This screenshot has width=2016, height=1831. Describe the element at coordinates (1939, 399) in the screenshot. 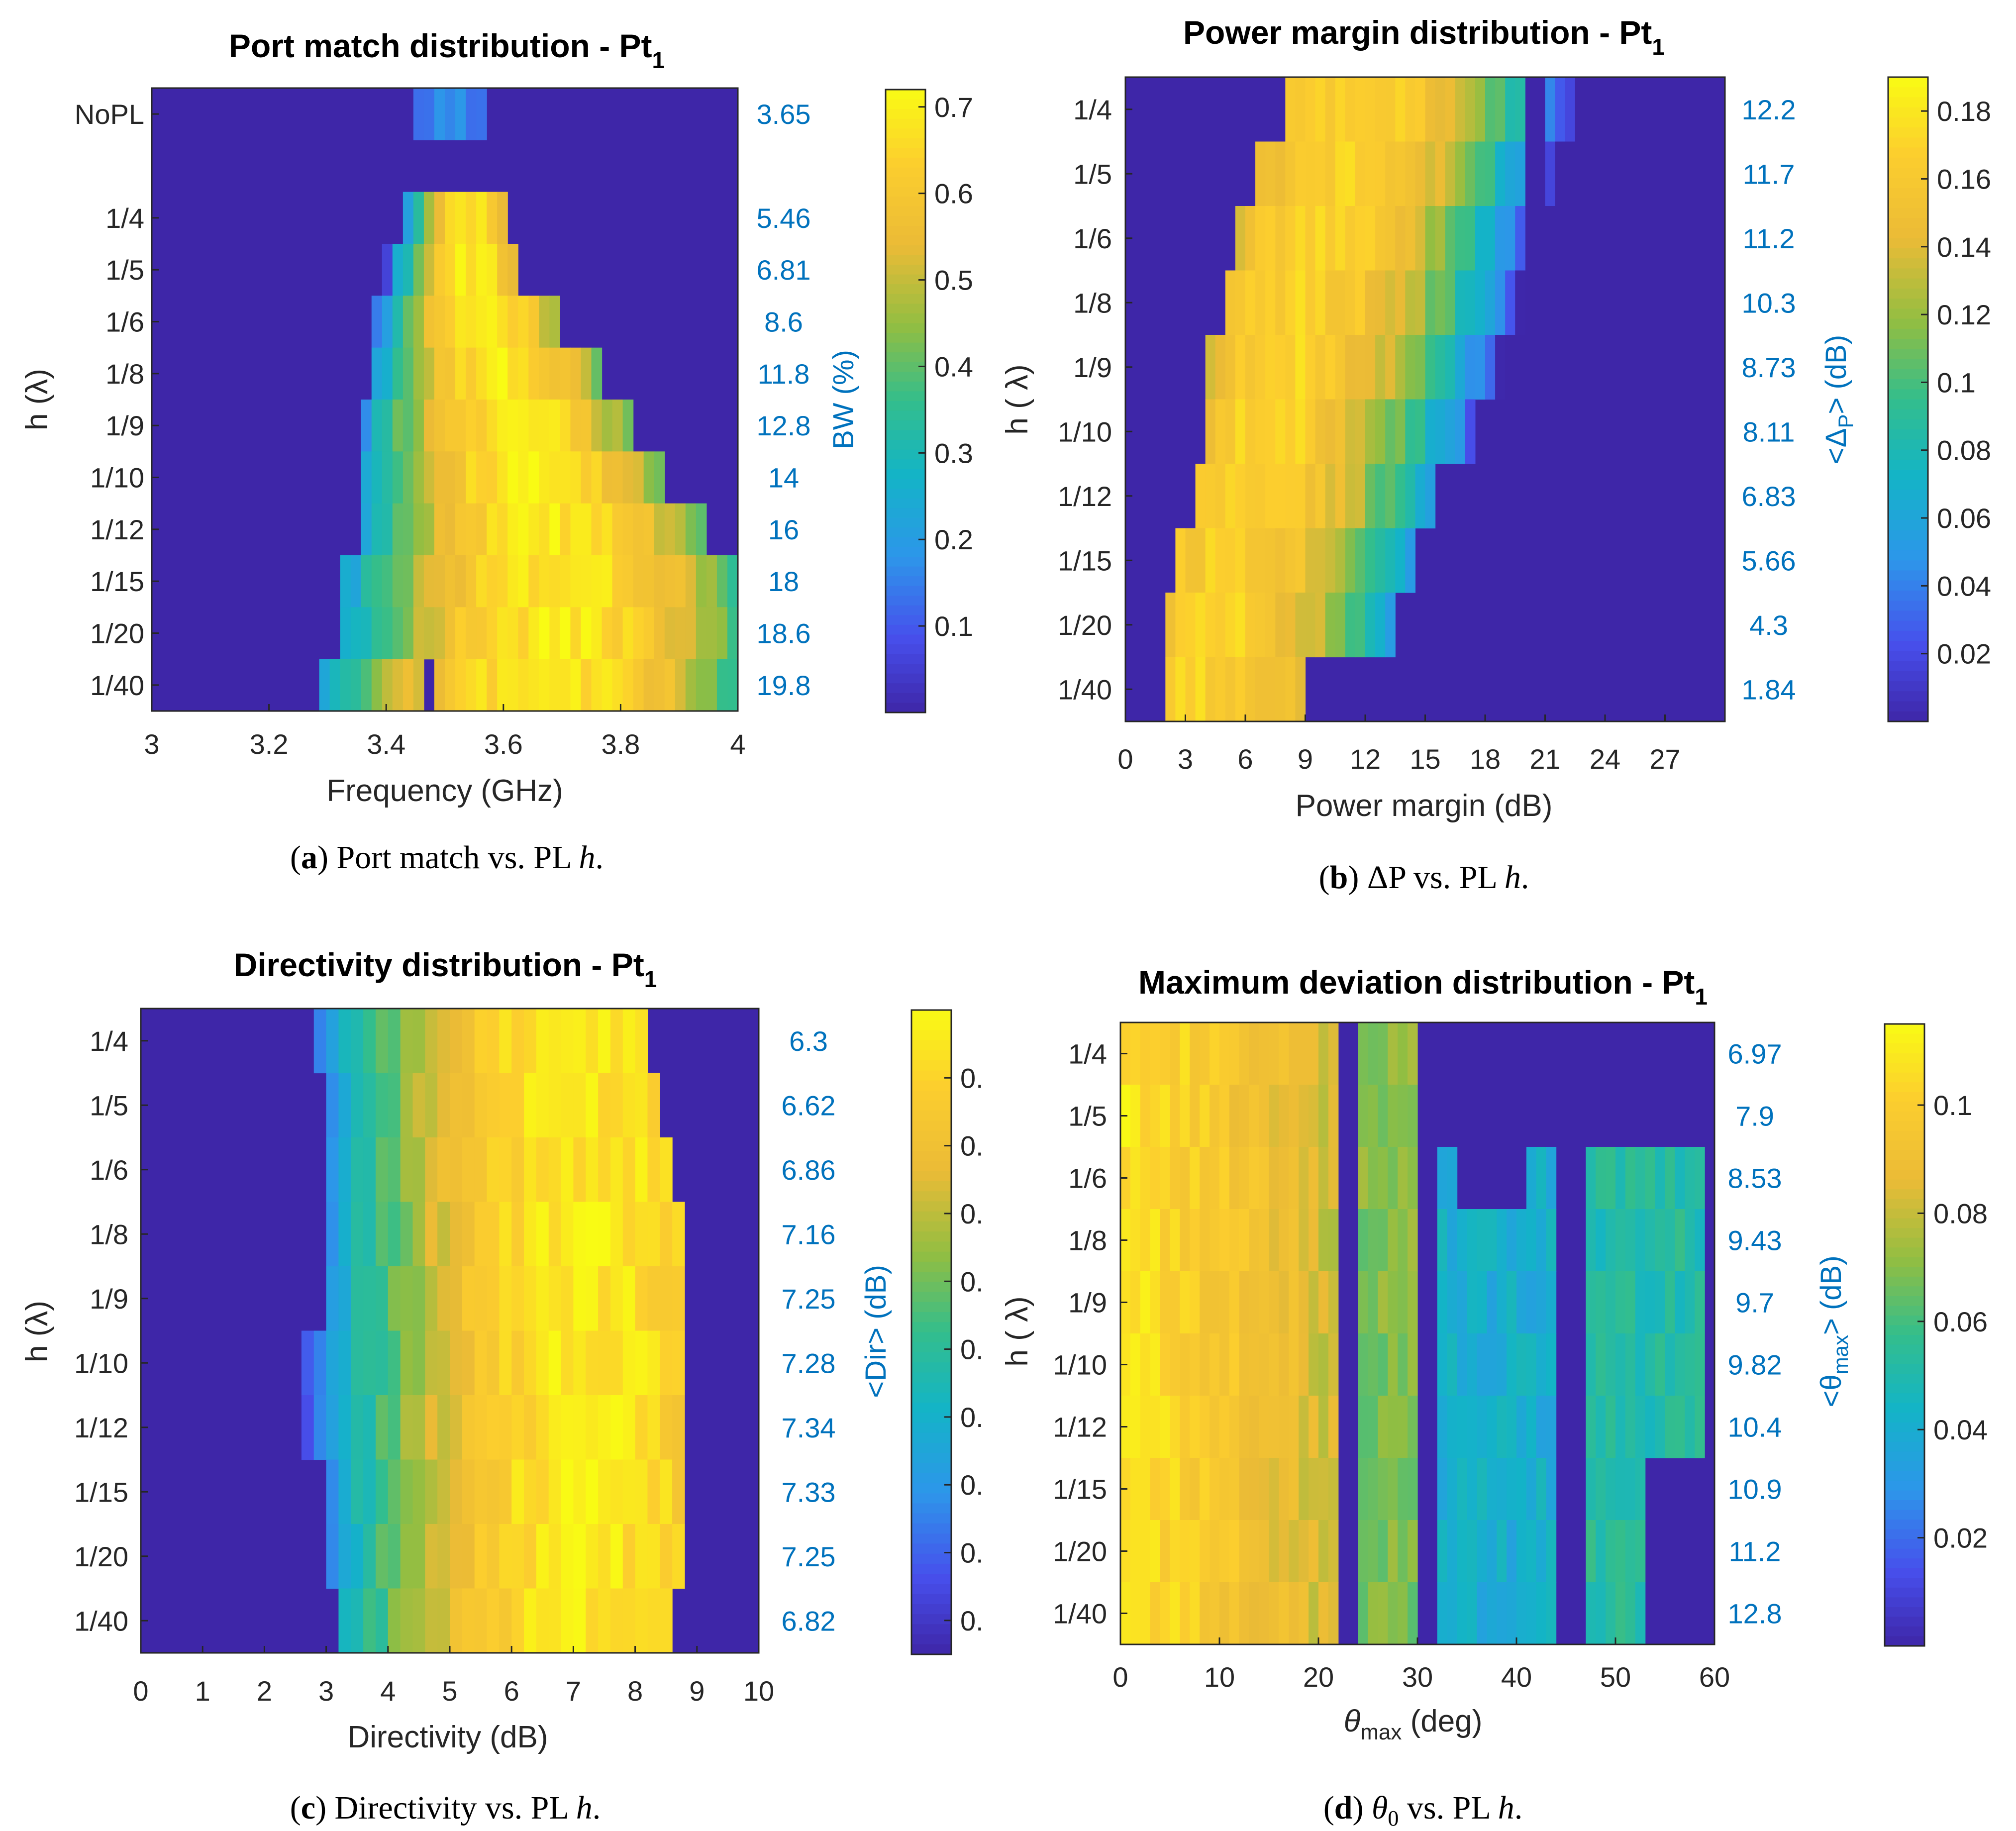

I see `panel-b-colorbar: 0.020.040.060.080.10.120.140.160.18` at that location.